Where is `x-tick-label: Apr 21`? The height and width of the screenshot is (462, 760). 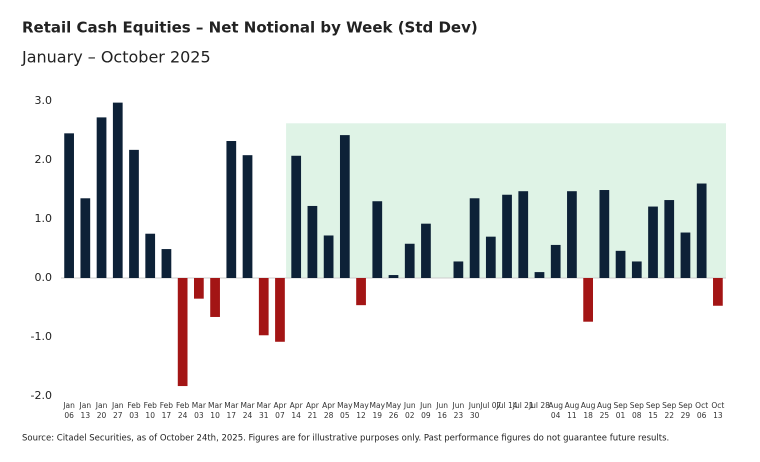
x-tick-label: Apr 21 is located at coordinates (312, 410).